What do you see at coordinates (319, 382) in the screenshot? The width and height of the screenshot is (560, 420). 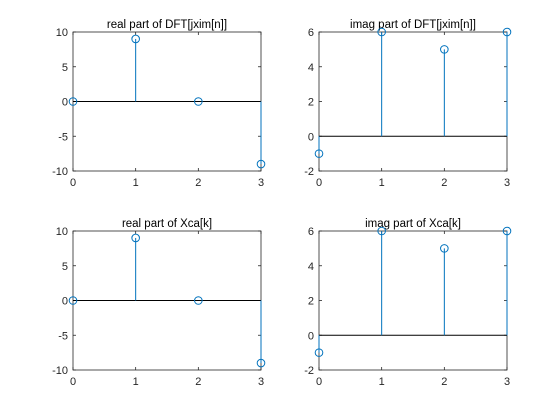 I see `subplot-imag-xca-xtick-label: 0` at bounding box center [319, 382].